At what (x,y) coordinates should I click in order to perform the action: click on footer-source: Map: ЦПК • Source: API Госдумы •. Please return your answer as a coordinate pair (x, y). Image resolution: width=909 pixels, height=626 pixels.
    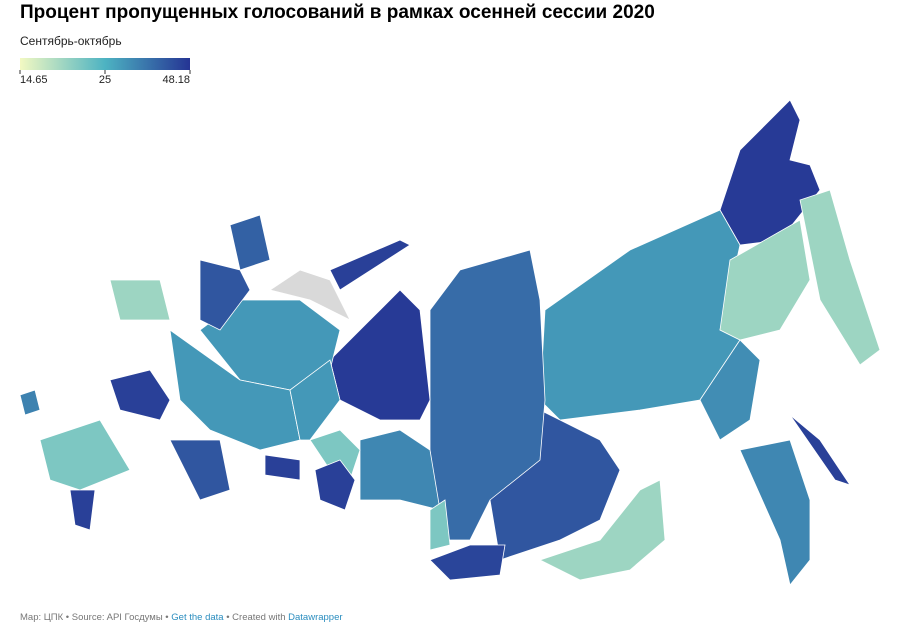
    Looking at the image, I should click on (94, 617).